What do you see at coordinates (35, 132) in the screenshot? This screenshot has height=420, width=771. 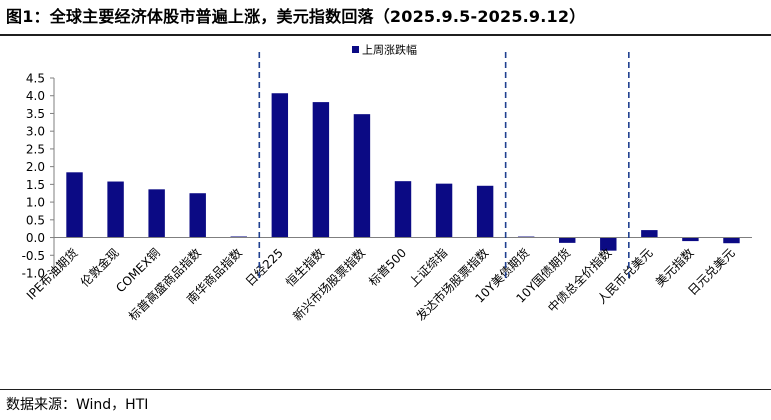 I see `y-tick-label: 3.0` at bounding box center [35, 132].